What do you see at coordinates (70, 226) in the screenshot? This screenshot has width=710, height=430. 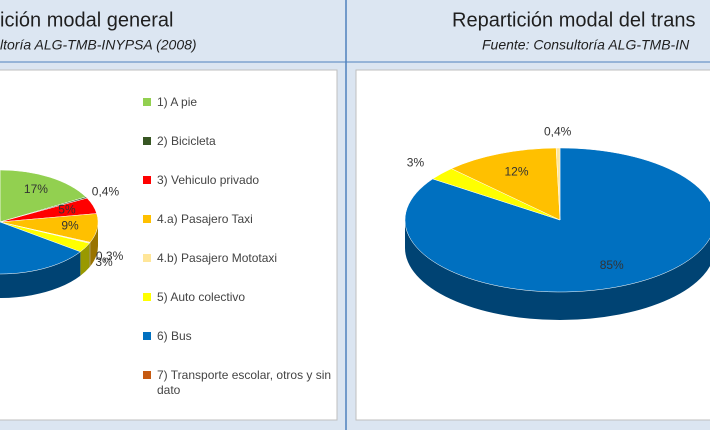 I see `data-label: 9%` at bounding box center [70, 226].